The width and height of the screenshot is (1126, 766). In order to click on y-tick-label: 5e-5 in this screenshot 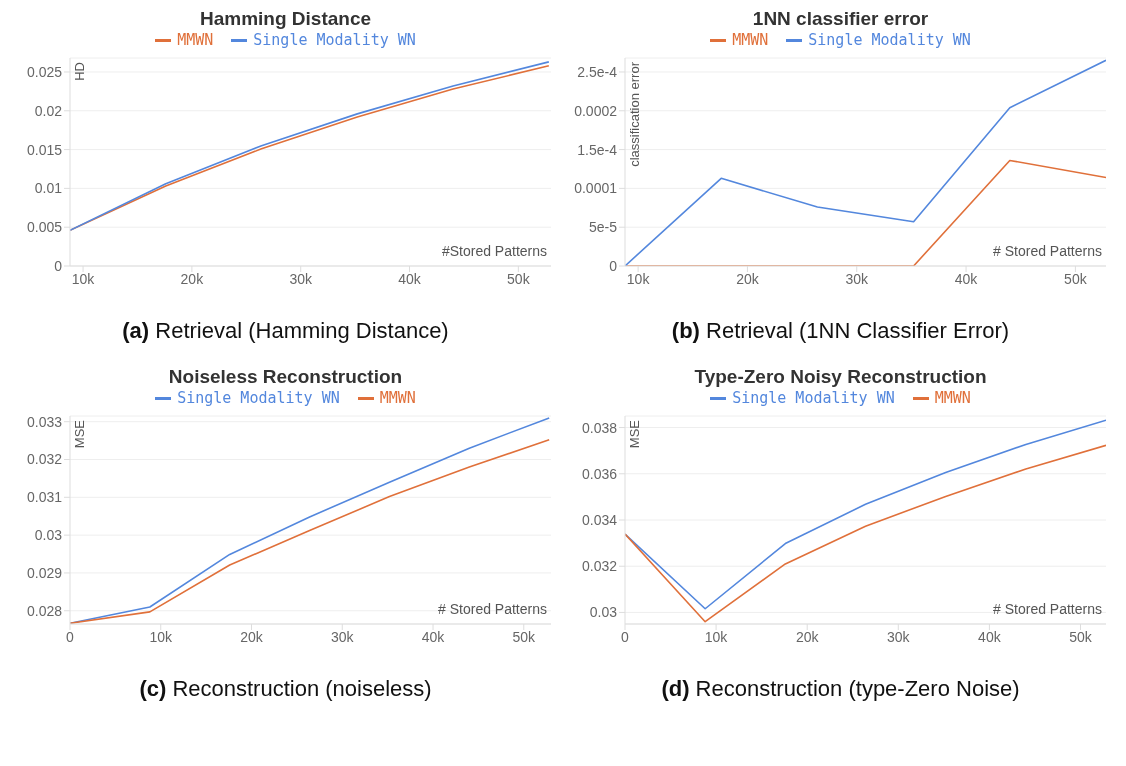, I will do `click(603, 227)`.